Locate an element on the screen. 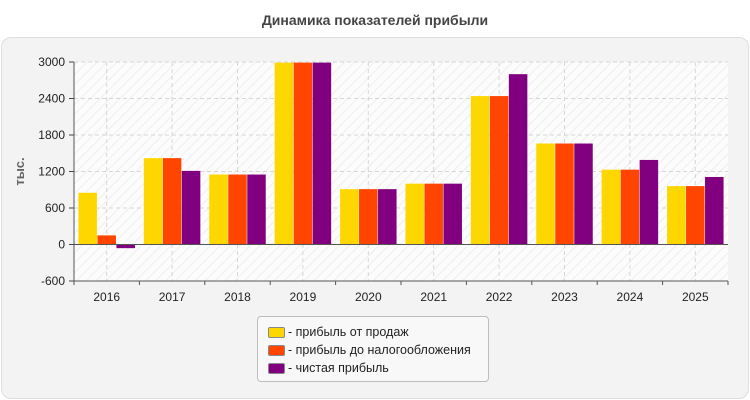 The height and width of the screenshot is (400, 750). legend-label: - прибыль до налогообложения is located at coordinates (379, 350).